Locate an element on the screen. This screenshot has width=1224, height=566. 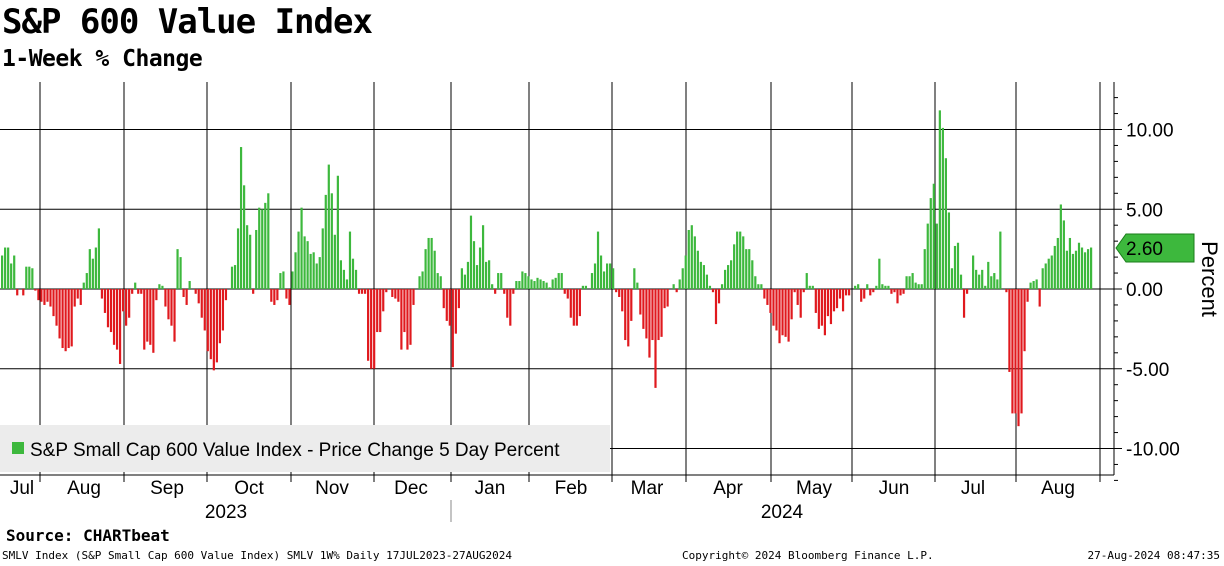
y-tick-label: 10.00 is located at coordinates (1150, 131).